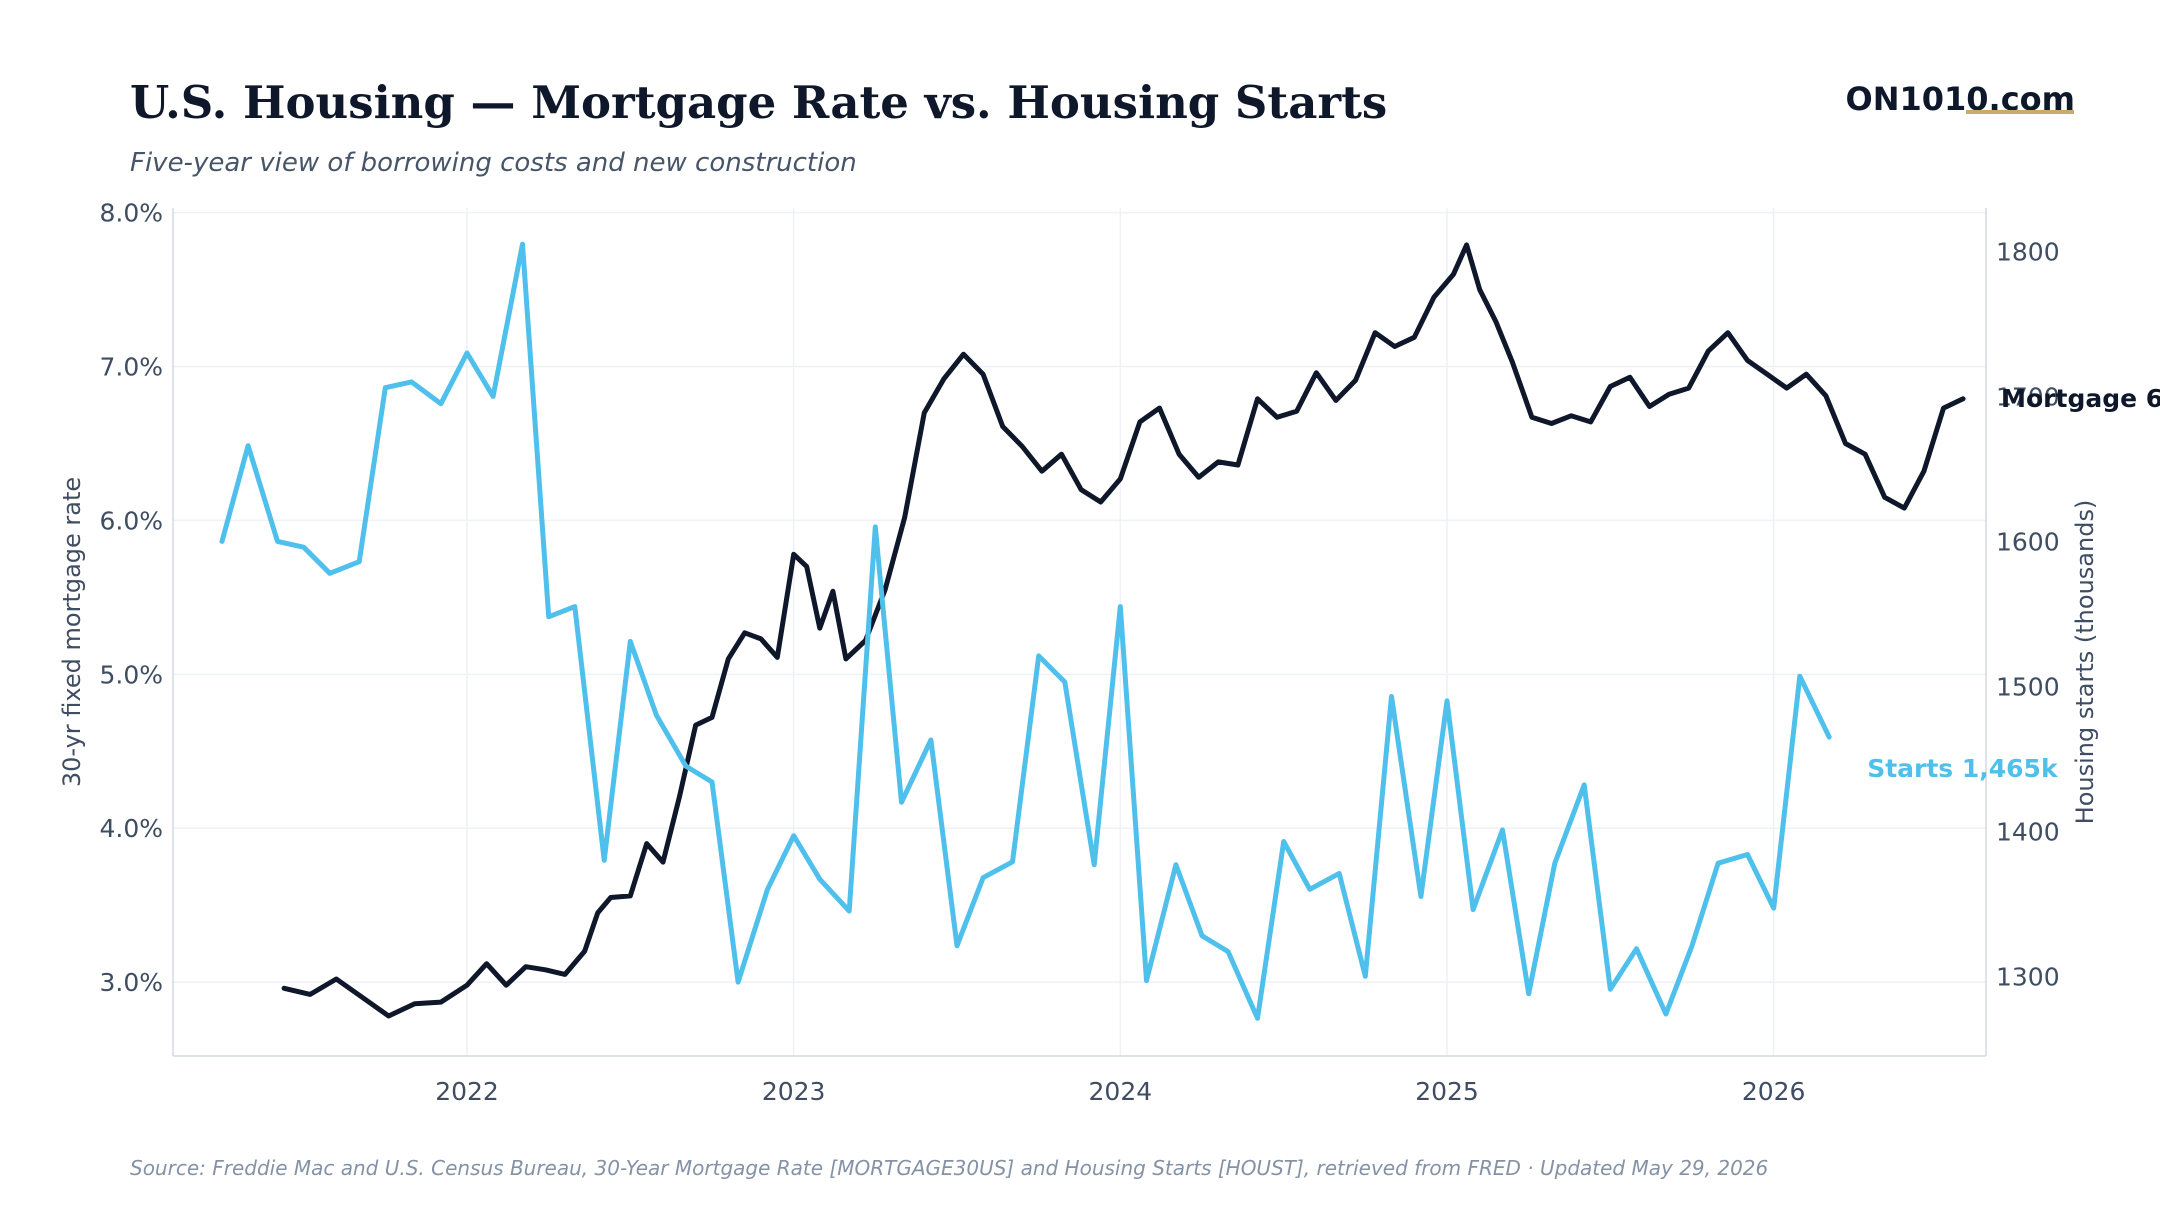 The width and height of the screenshot is (2160, 1215). Describe the element at coordinates (2028, 976) in the screenshot. I see `y-right-tick-label: 1300` at that location.